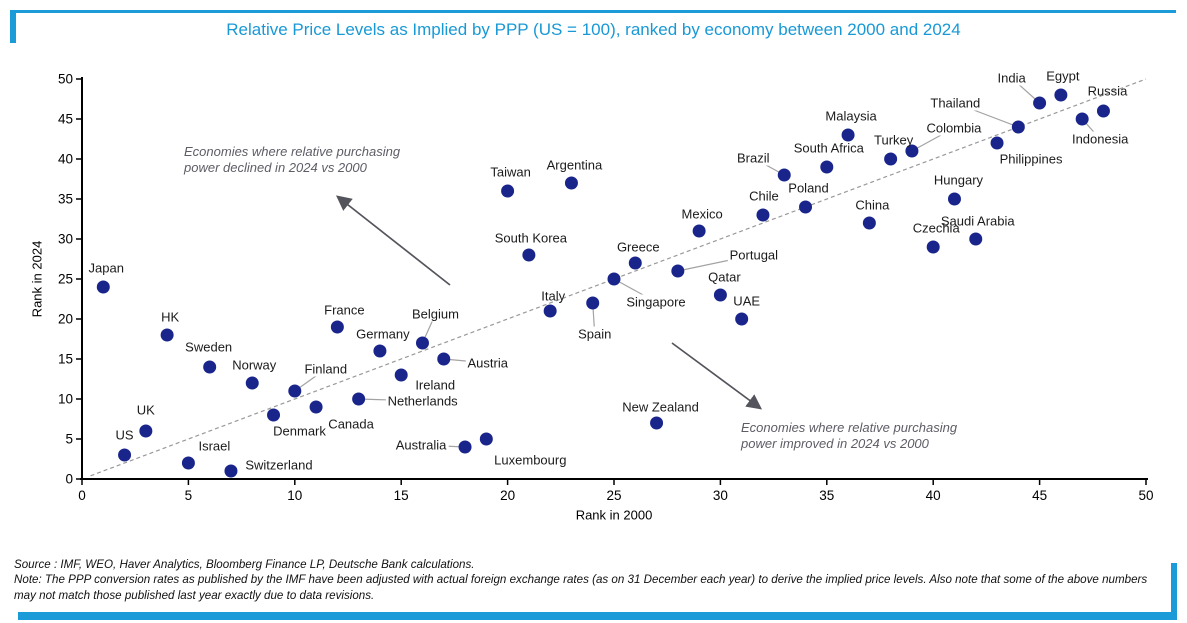 This screenshot has height=623, width=1187. I want to click on data-point-czechia, so click(933, 247).